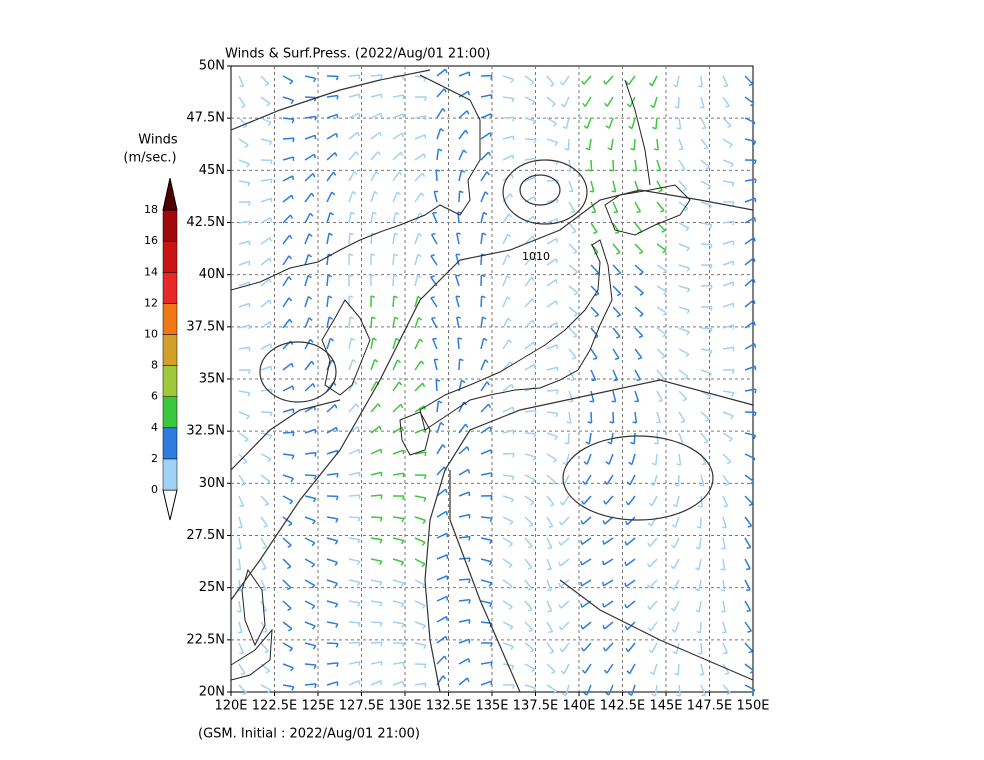 The height and width of the screenshot is (760, 984). What do you see at coordinates (491, 706) in the screenshot?
I see `lon-tick-label: 135E` at bounding box center [491, 706].